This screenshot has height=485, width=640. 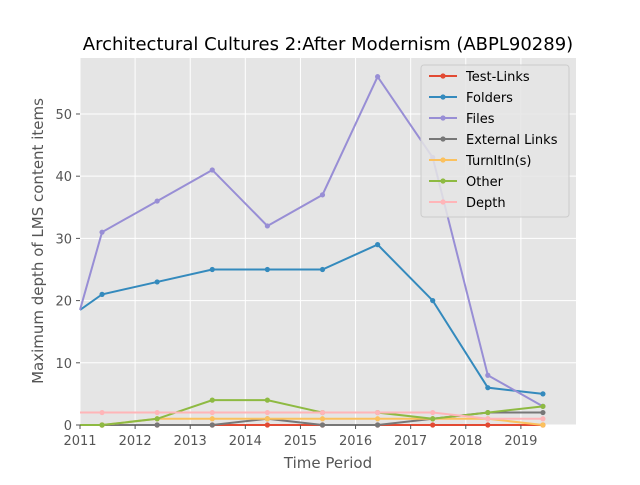 What do you see at coordinates (79, 441) in the screenshot?
I see `x-tick-label: 2011` at bounding box center [79, 441].